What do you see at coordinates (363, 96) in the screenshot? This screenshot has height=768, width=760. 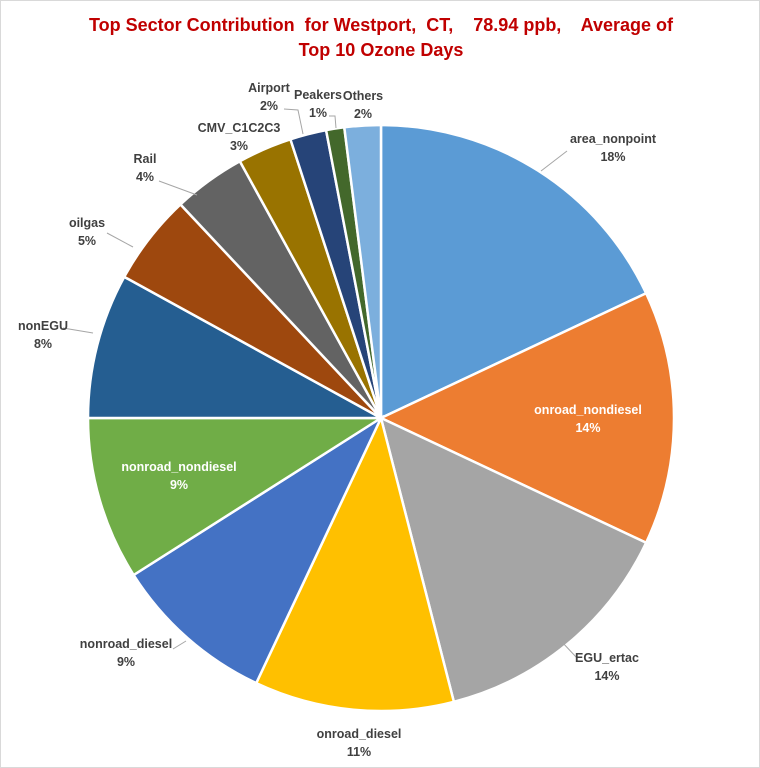 I see `data-label-name-others: Others` at bounding box center [363, 96].